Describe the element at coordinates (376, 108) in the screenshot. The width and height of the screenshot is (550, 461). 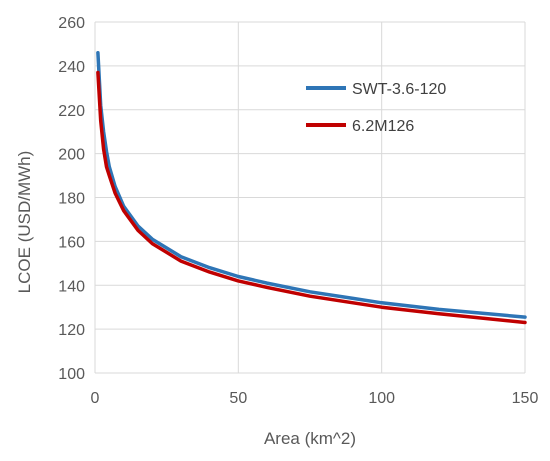
I see `legend: SWT-3.6-120 6.2M126` at that location.